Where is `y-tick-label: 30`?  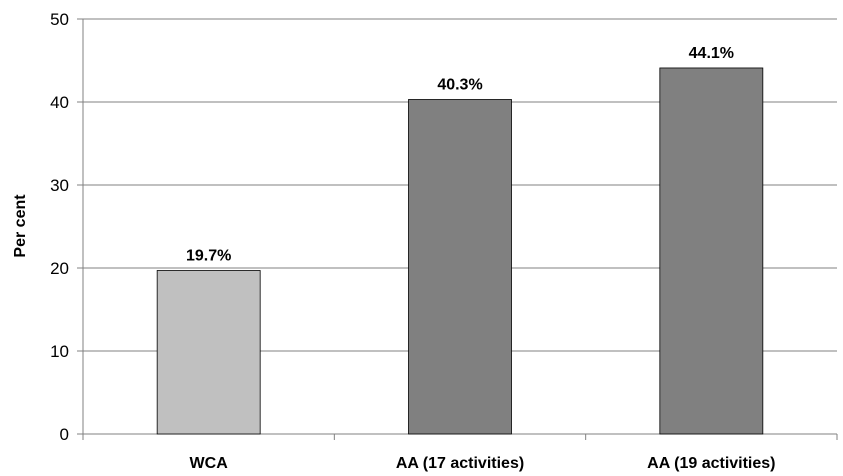
y-tick-label: 30 is located at coordinates (59, 185).